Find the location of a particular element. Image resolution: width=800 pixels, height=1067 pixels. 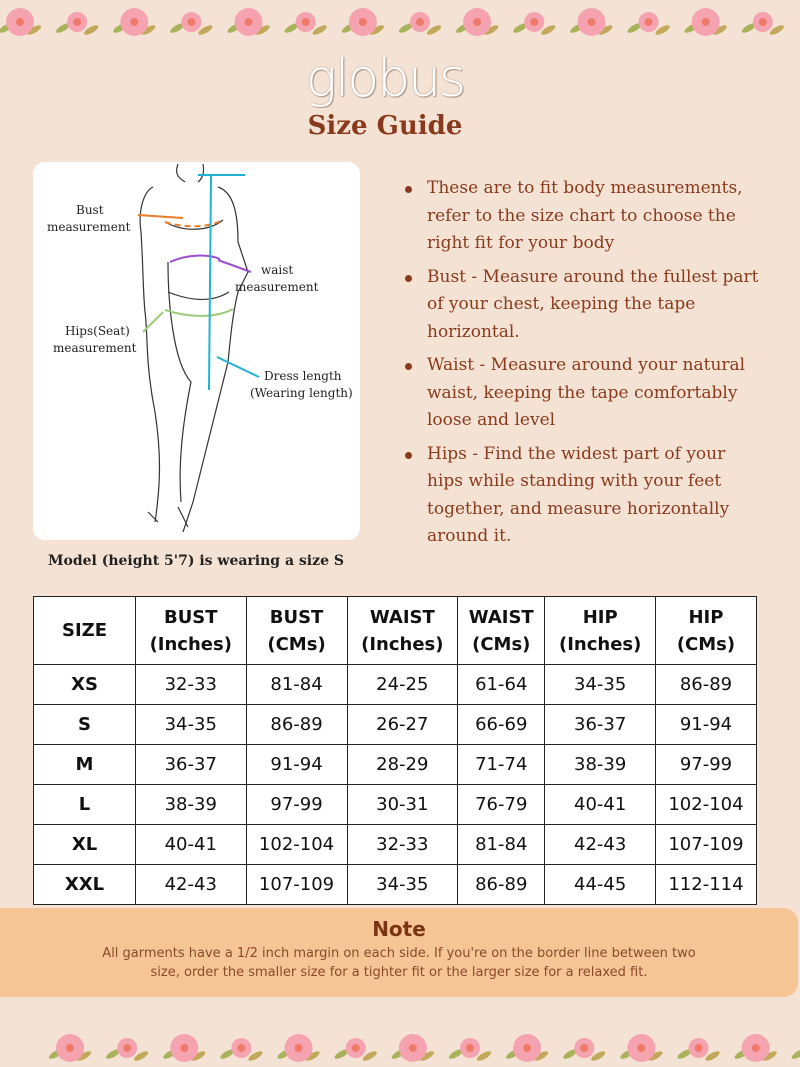

measurement-cell: 66-69 is located at coordinates (501, 724).